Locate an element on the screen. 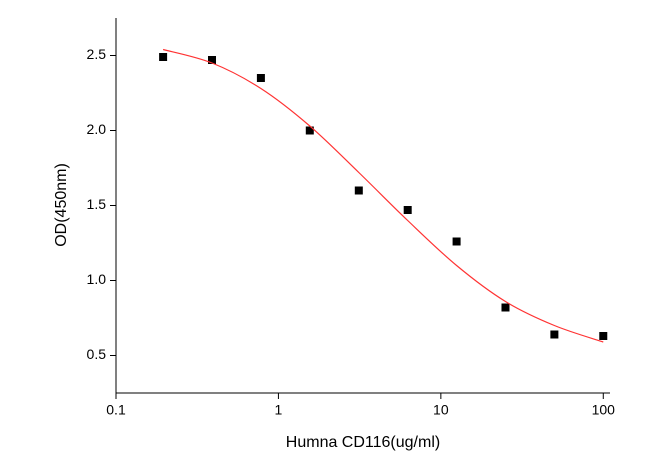 Image resolution: width=646 pixels, height=475 pixels. x-axis-title: Humna CD116(ug/ml) is located at coordinates (363, 442).